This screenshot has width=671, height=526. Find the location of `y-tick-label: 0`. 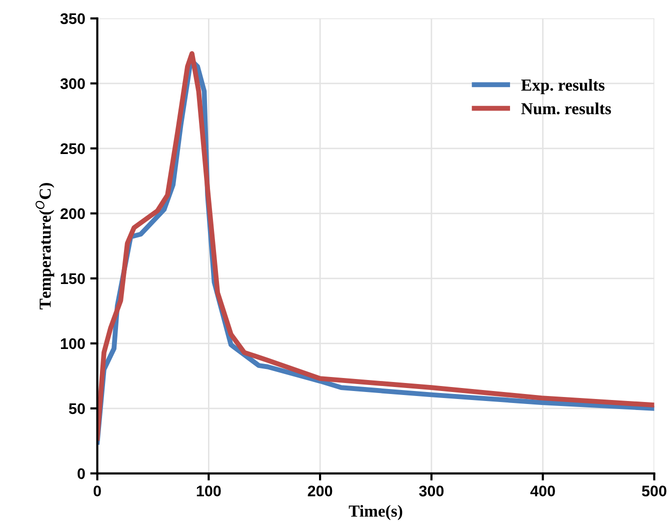

y-tick-label: 0 is located at coordinates (81, 474).